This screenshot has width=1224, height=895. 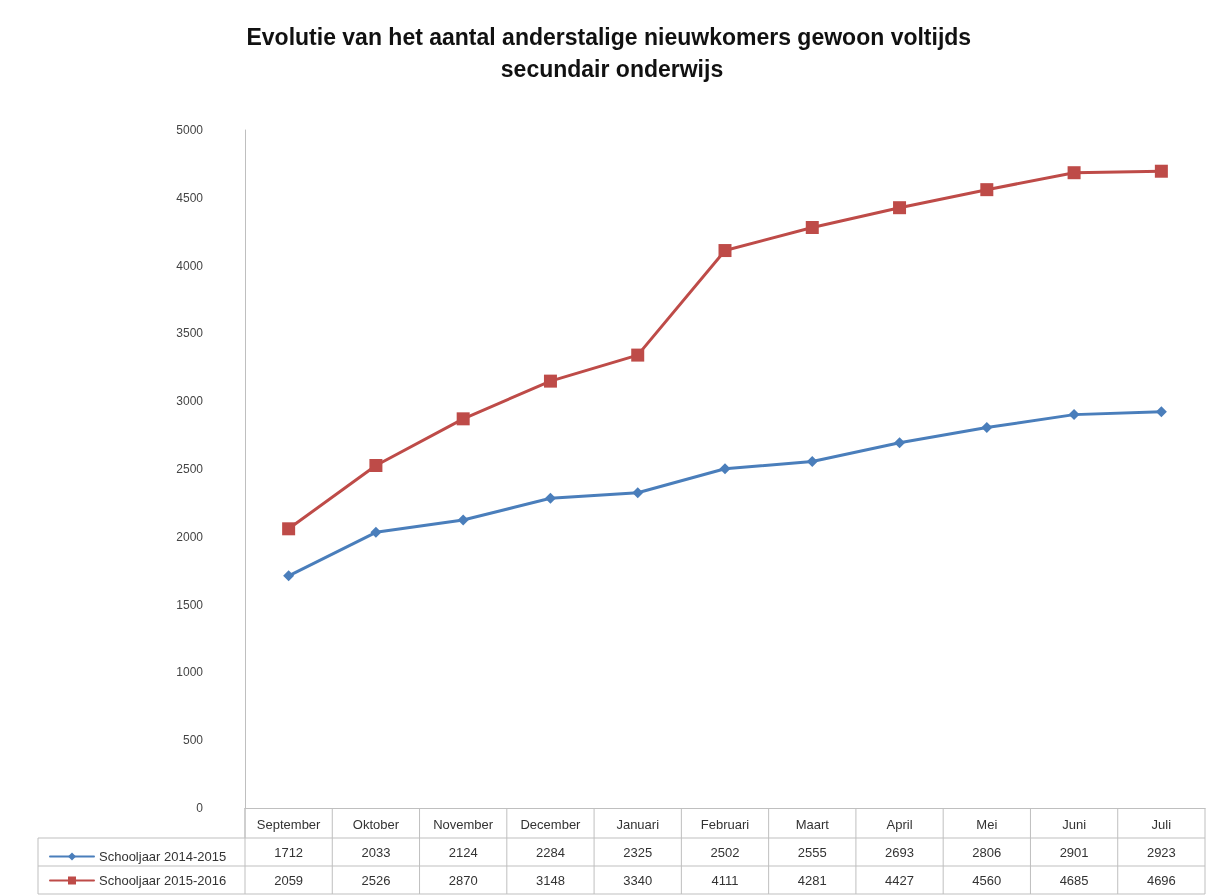 What do you see at coordinates (725, 824) in the screenshot?
I see `x-tick-label: Februari` at bounding box center [725, 824].